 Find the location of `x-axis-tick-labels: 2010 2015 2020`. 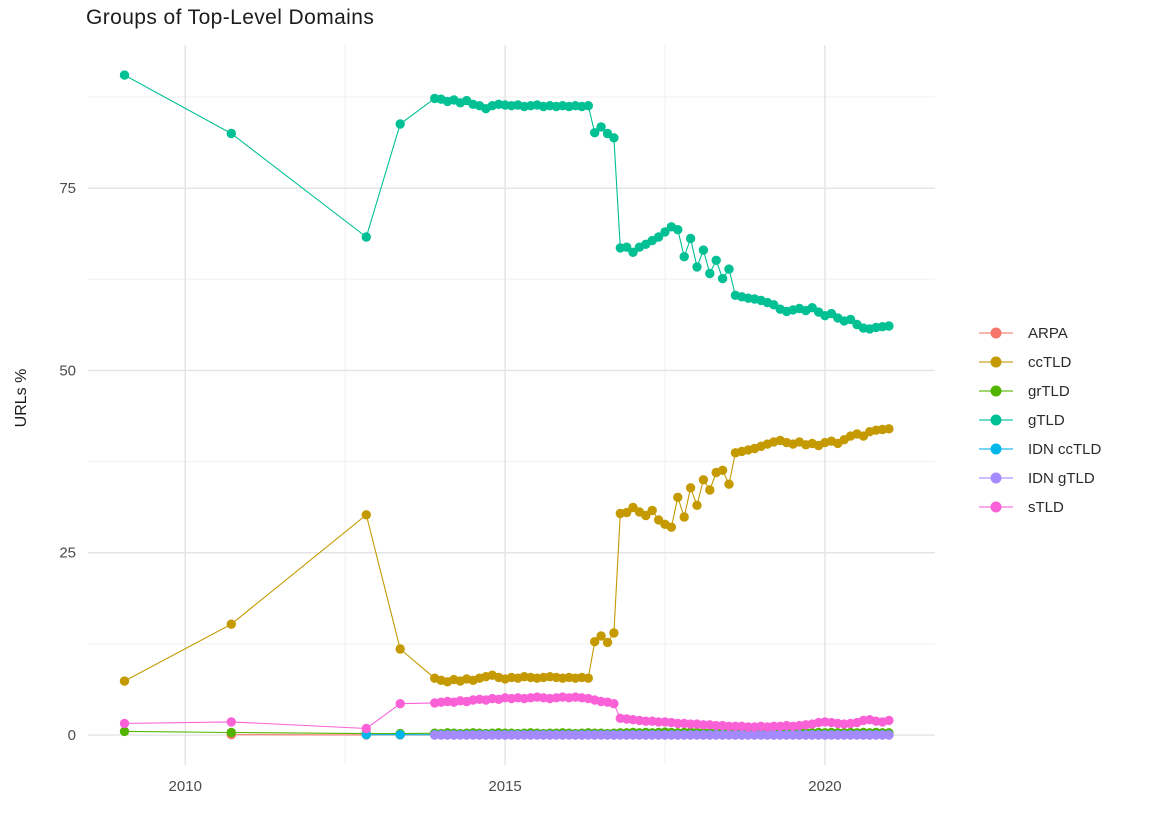

x-axis-tick-labels: 2010 2015 2020 is located at coordinates (505, 786).